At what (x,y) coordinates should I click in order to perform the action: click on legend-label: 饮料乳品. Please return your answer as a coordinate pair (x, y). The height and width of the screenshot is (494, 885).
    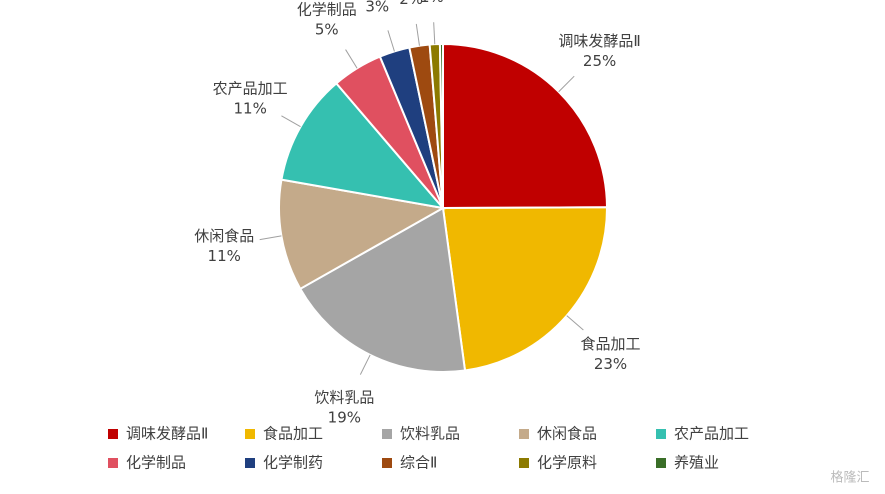
    Looking at the image, I should click on (430, 434).